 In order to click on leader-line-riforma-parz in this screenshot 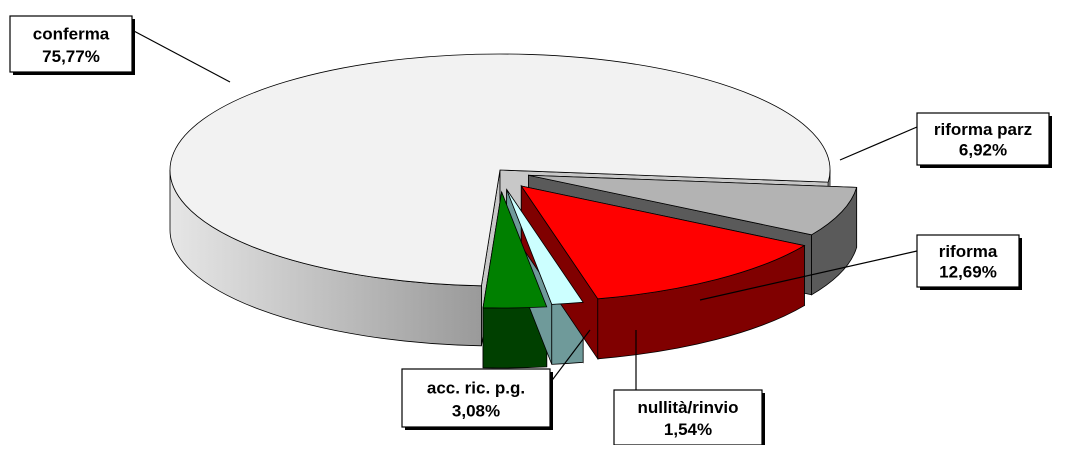, I will do `click(878, 143)`.